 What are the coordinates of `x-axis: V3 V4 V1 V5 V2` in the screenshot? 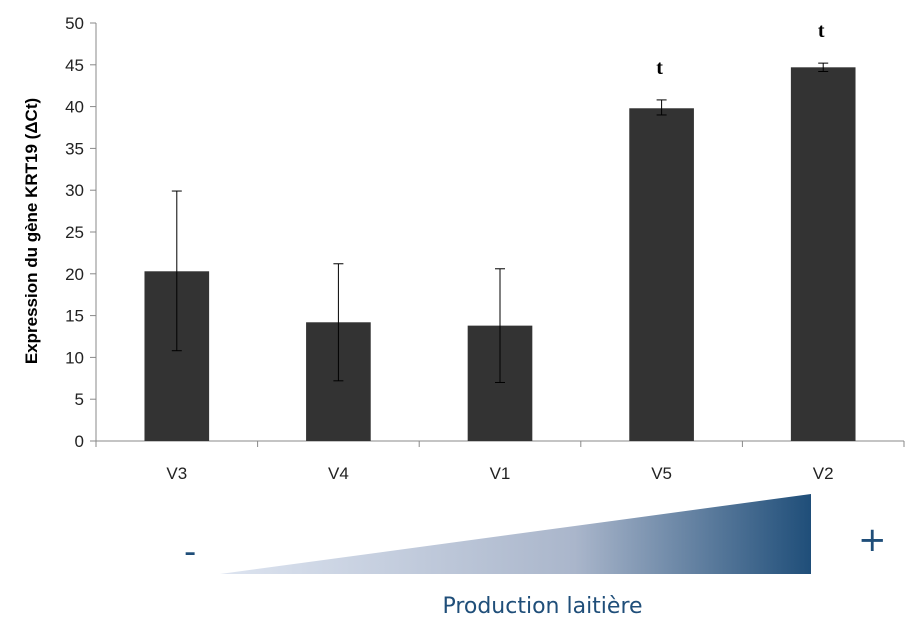 It's located at (500, 461).